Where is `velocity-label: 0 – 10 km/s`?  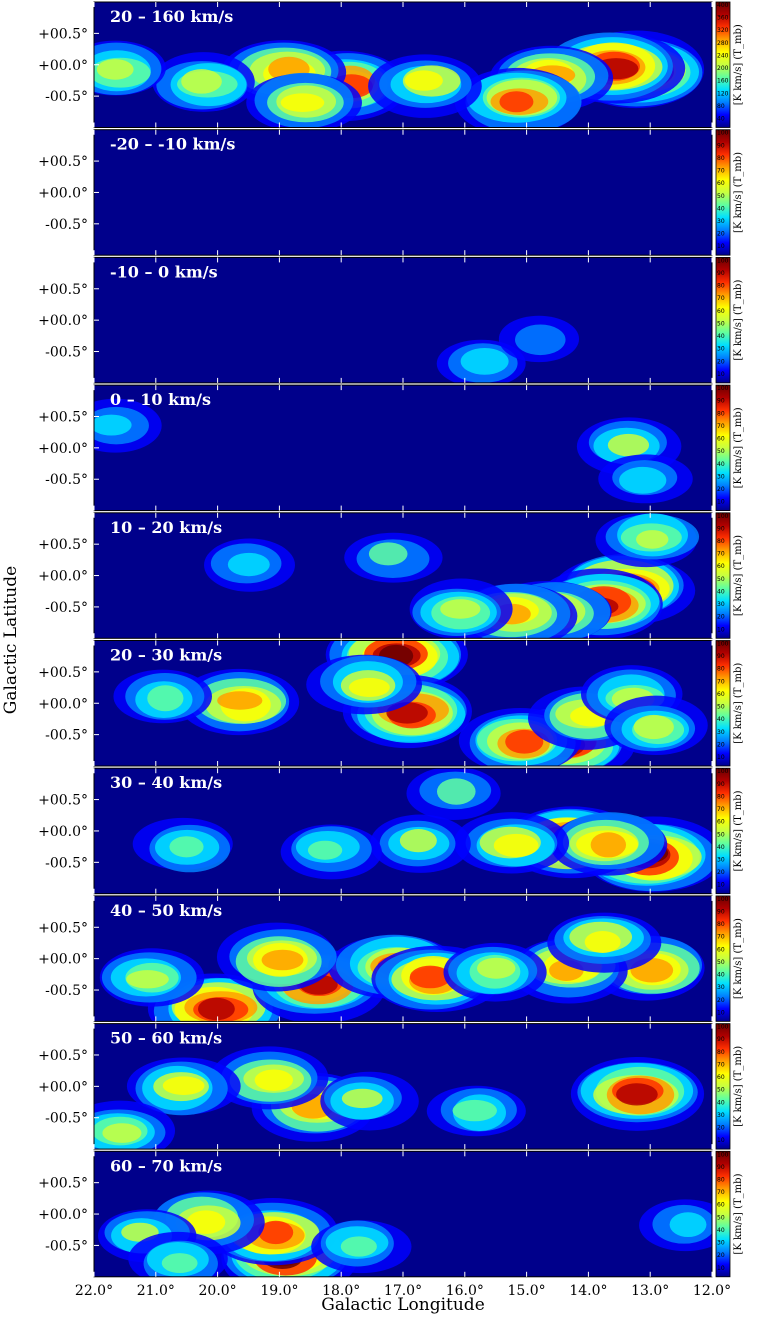 velocity-label: 0 – 10 km/s is located at coordinates (160, 399).